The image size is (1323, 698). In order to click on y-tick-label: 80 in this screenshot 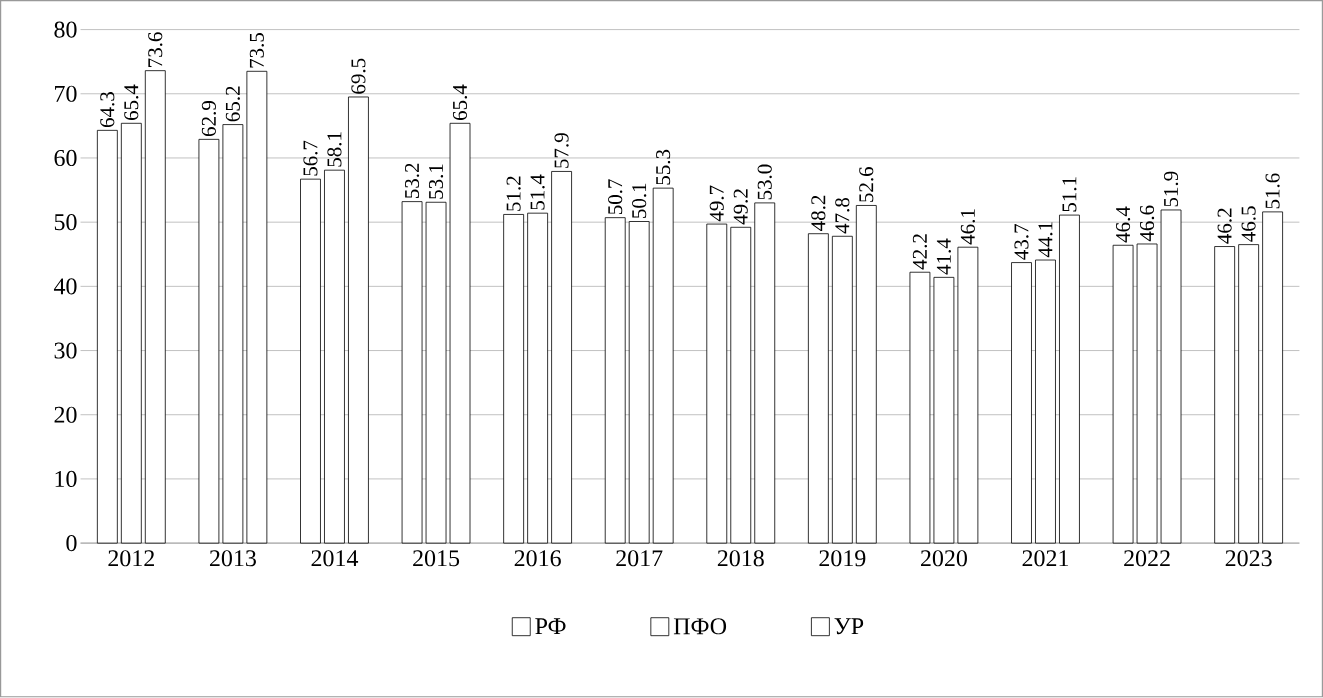, I will do `click(65, 29)`.